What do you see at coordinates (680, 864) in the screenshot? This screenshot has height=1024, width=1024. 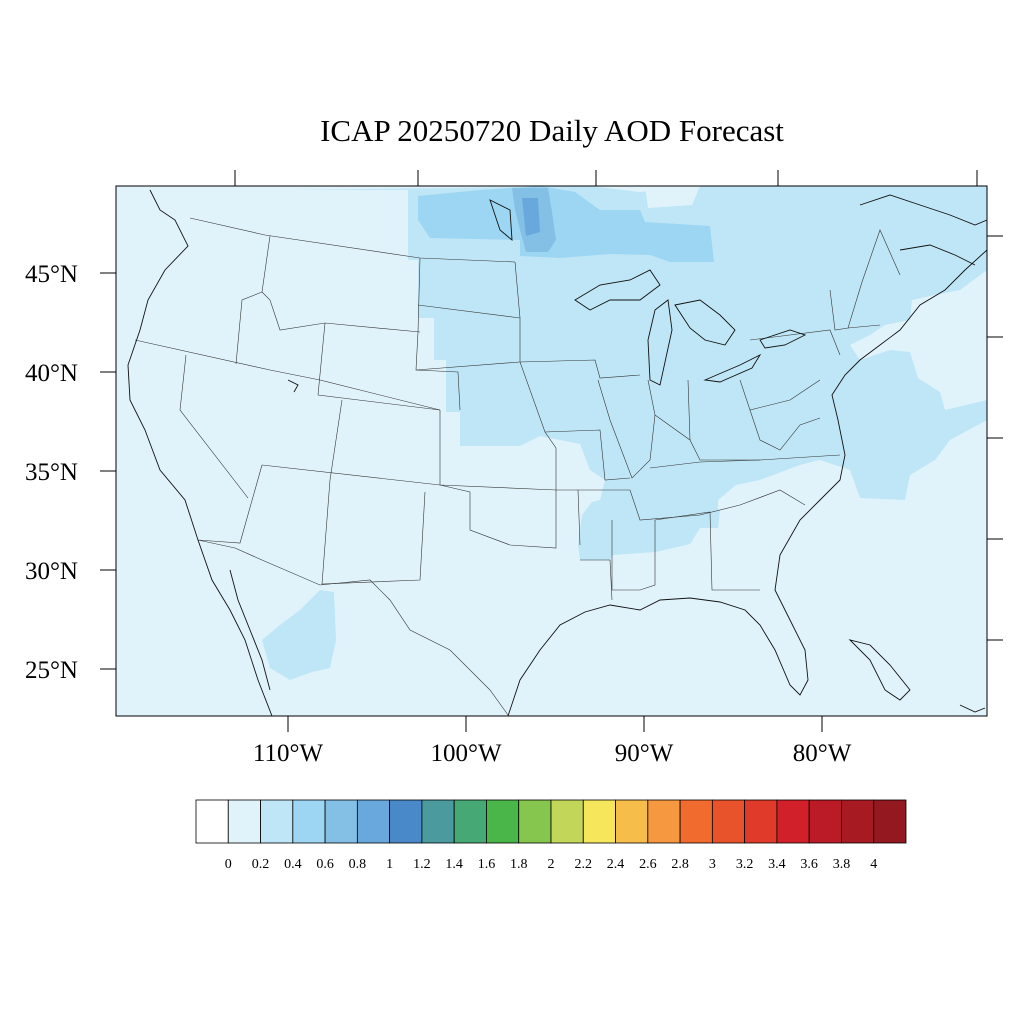 I see `colorbar-label: 2.8` at bounding box center [680, 864].